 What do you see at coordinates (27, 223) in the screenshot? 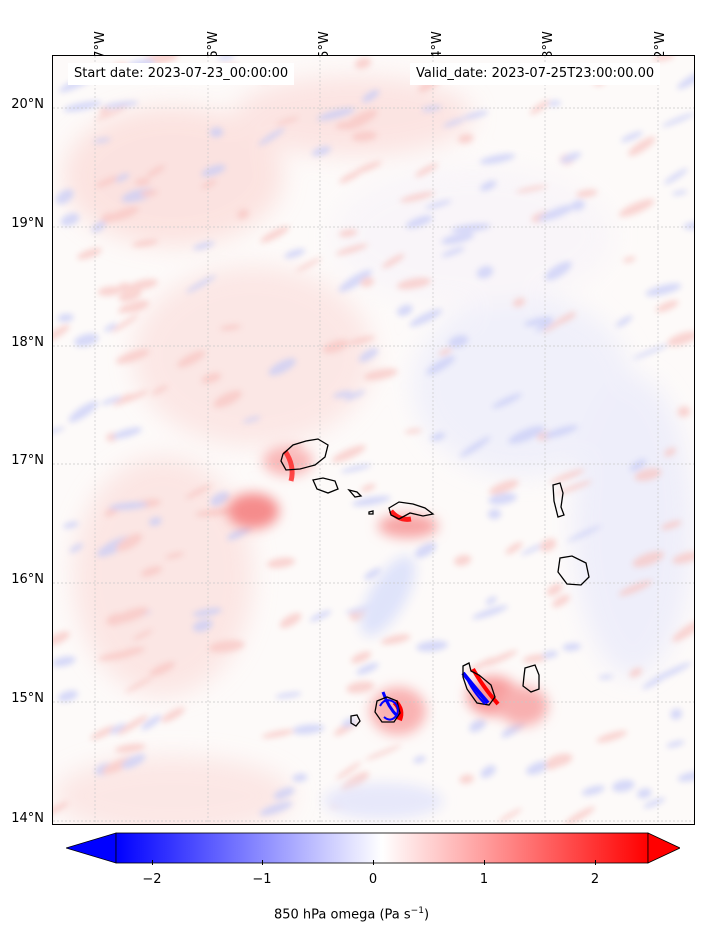
I see `lat-label-19n: 19°N` at bounding box center [27, 223].